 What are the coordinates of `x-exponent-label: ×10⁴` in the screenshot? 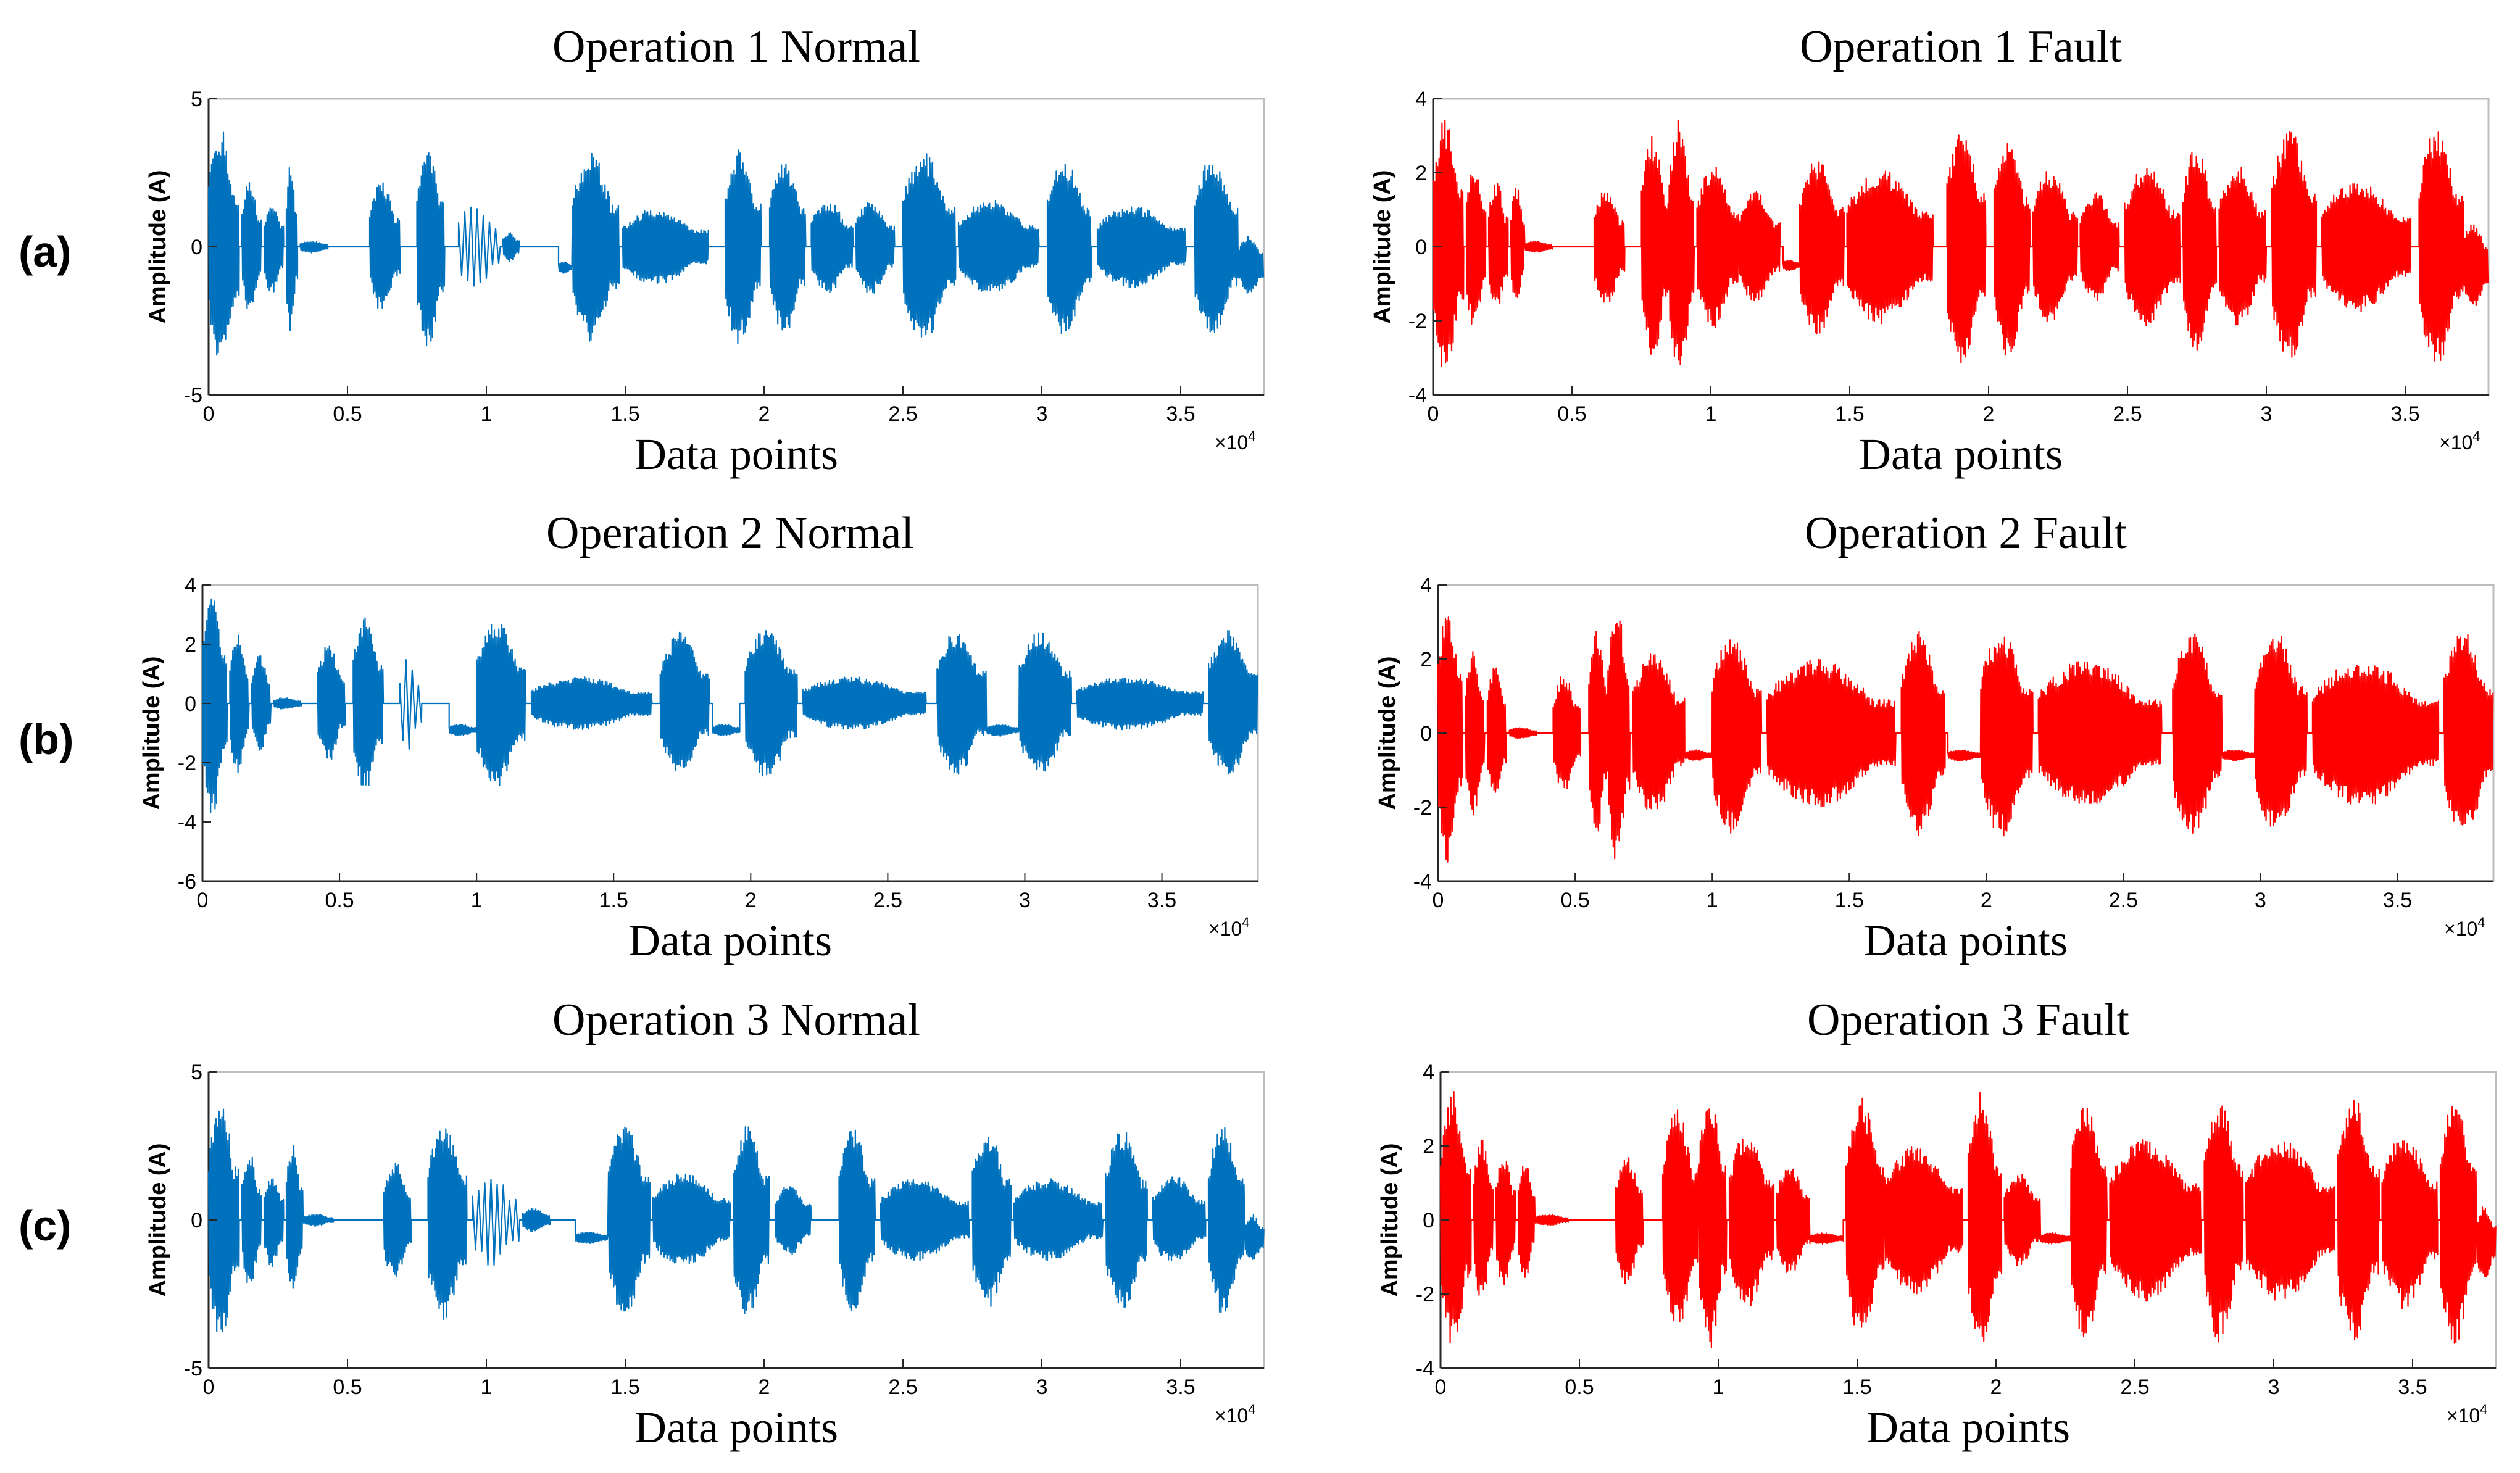 It's located at (1235, 1414).